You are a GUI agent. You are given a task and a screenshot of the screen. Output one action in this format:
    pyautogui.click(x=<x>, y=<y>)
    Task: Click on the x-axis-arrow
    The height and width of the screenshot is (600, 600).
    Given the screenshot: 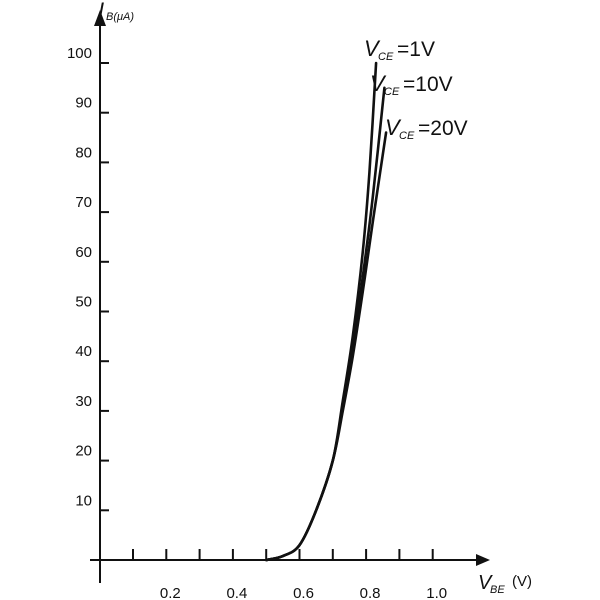 What is the action you would take?
    pyautogui.click(x=483, y=560)
    